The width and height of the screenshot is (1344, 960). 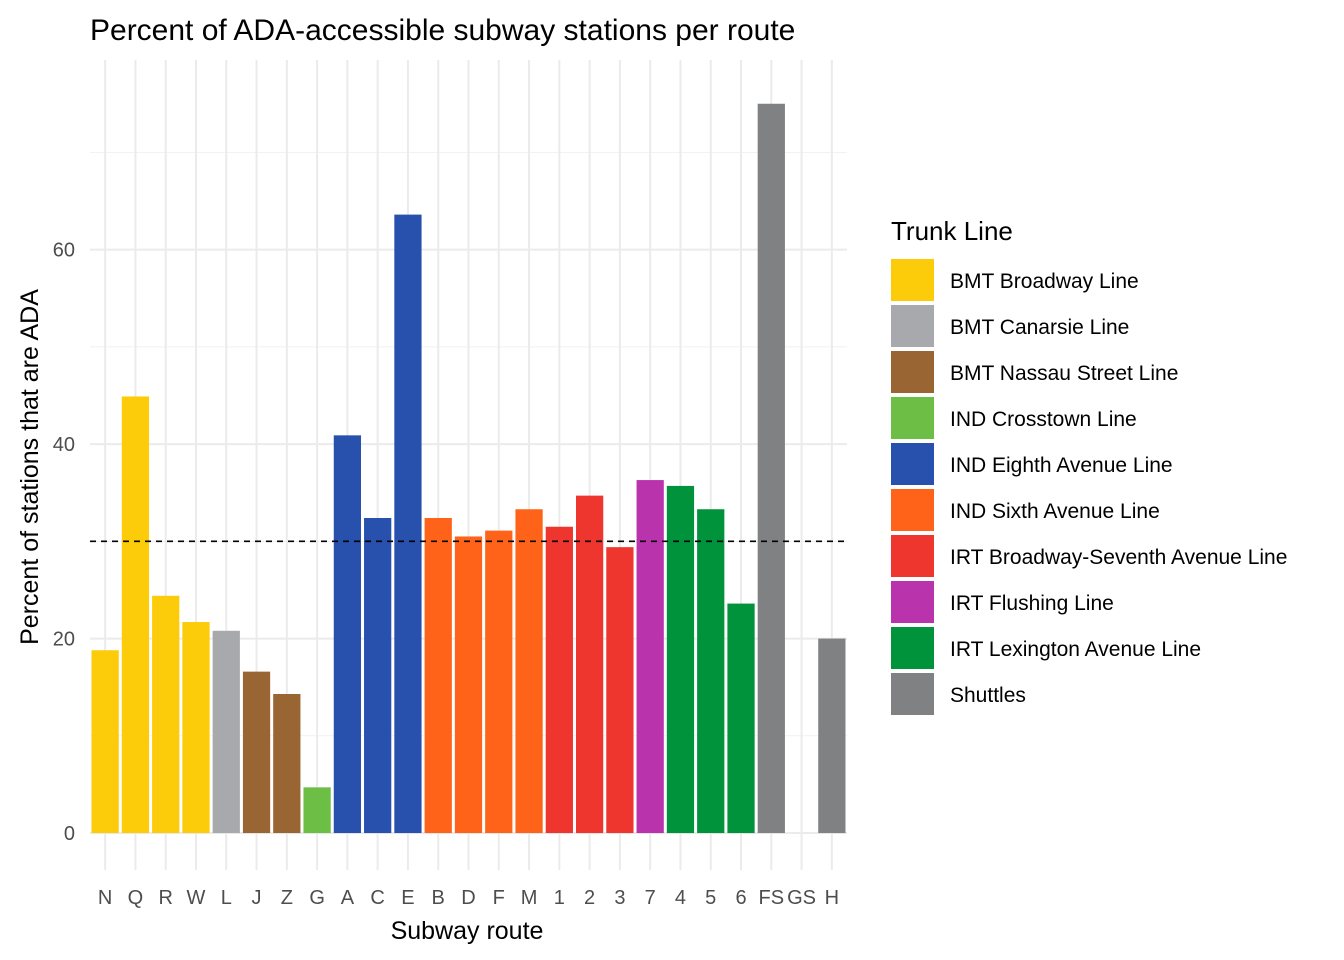 What do you see at coordinates (619, 898) in the screenshot?
I see `x-tick-label: 3` at bounding box center [619, 898].